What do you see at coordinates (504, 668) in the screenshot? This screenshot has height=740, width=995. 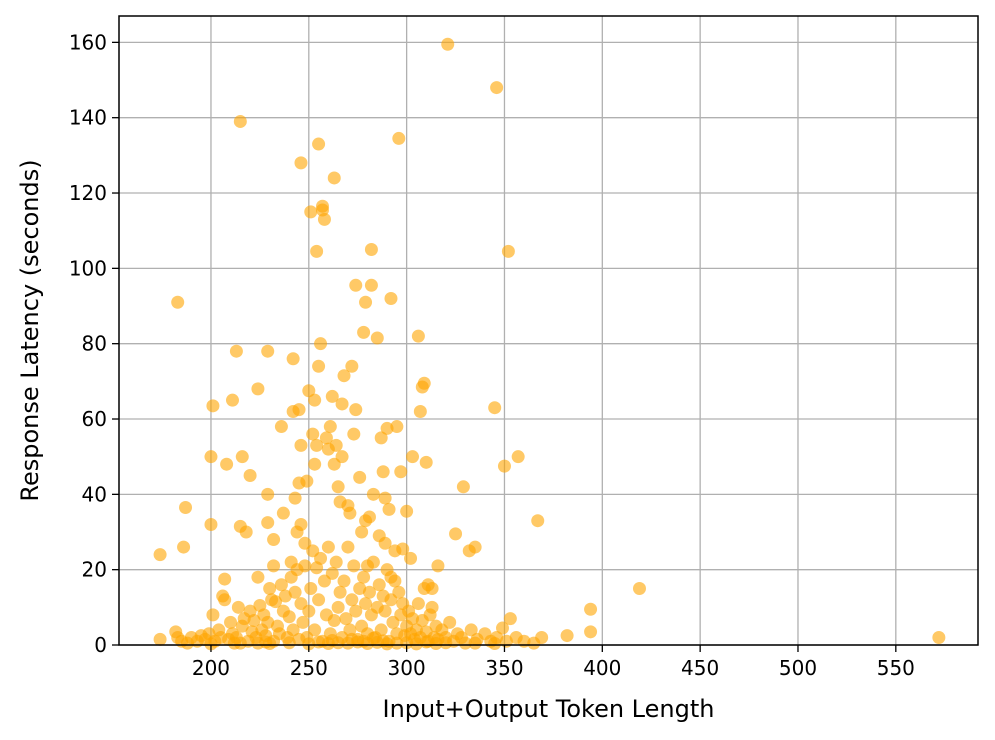 I see `x-tick-label: 350` at bounding box center [504, 668].